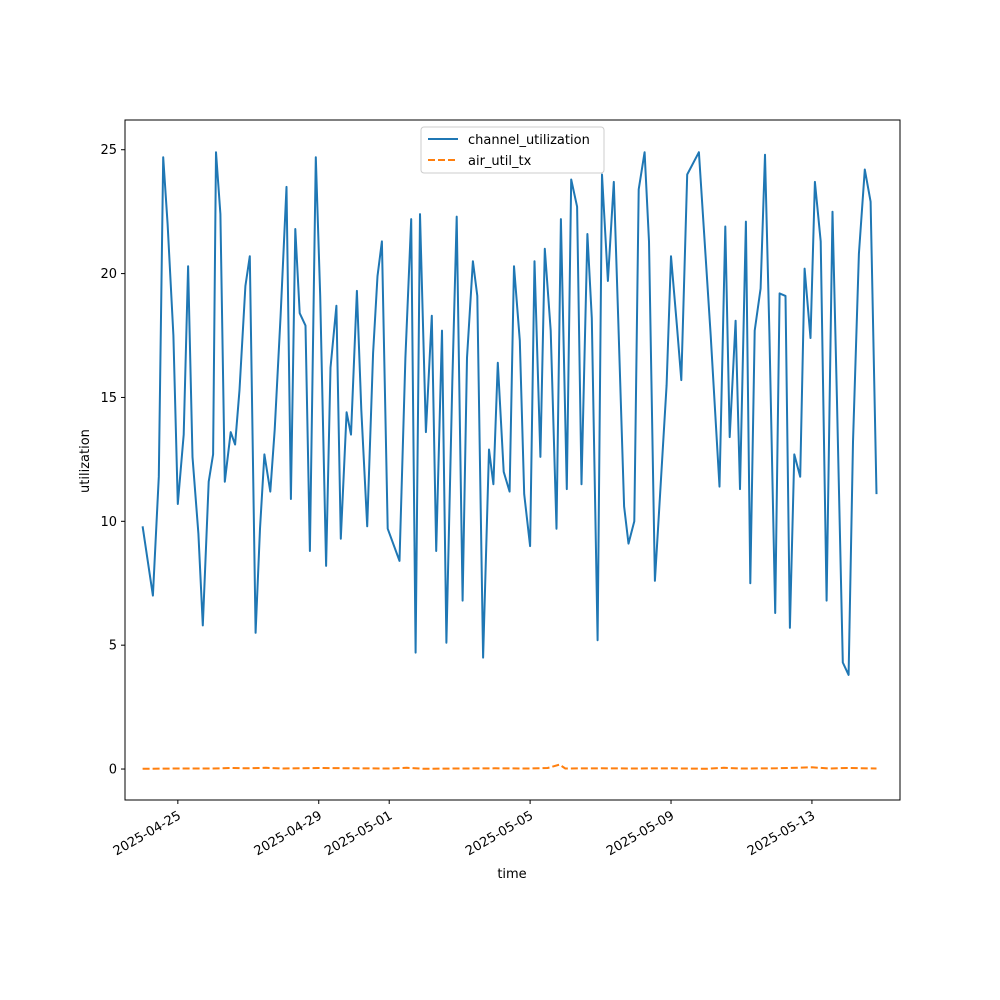 The width and height of the screenshot is (1000, 1000). What do you see at coordinates (113, 646) in the screenshot?
I see `y-tick-label: 5` at bounding box center [113, 646].